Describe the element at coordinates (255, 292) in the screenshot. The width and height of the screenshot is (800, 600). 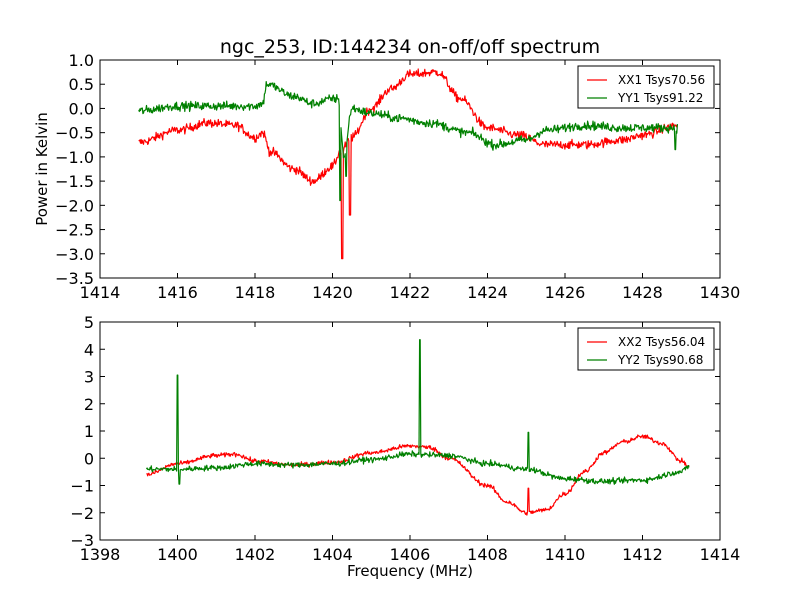
I see `x-tick-label: 1418` at that location.